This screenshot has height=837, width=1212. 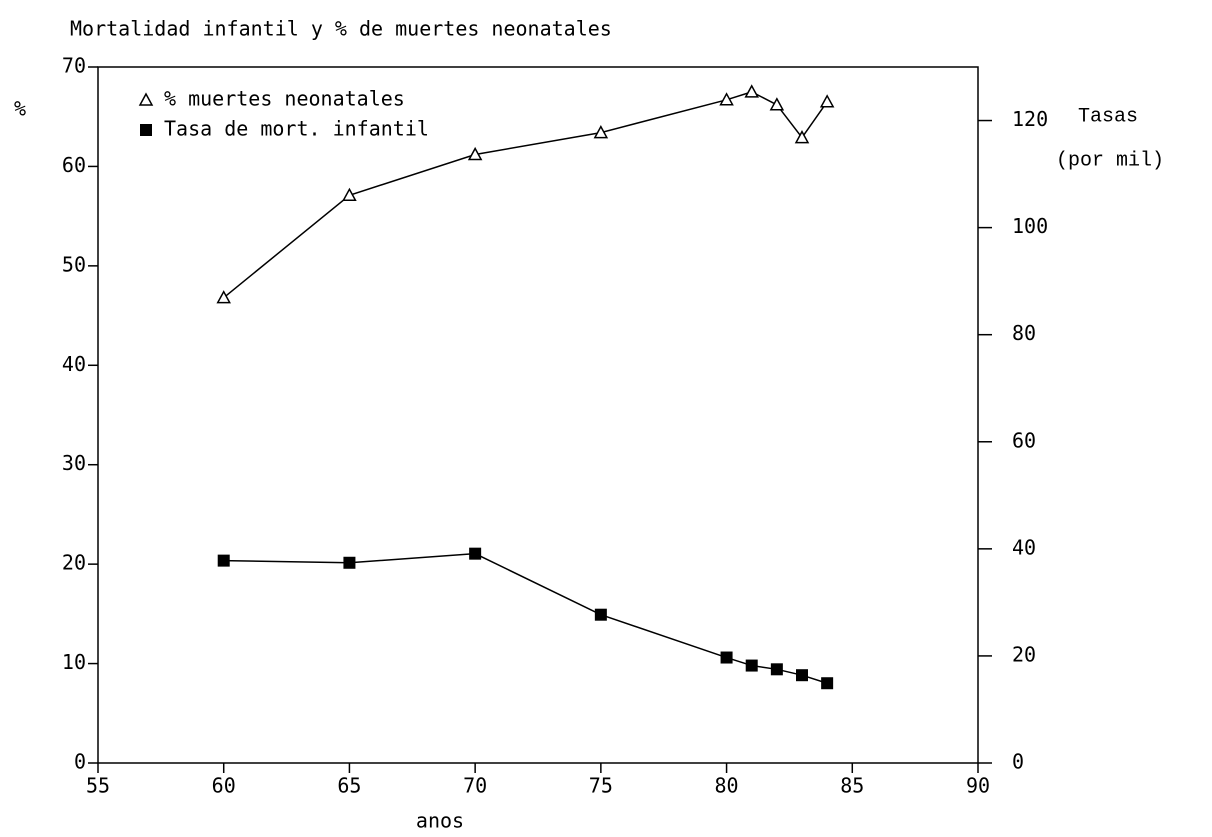 What do you see at coordinates (601, 786) in the screenshot?
I see `x-tick-label: 75` at bounding box center [601, 786].